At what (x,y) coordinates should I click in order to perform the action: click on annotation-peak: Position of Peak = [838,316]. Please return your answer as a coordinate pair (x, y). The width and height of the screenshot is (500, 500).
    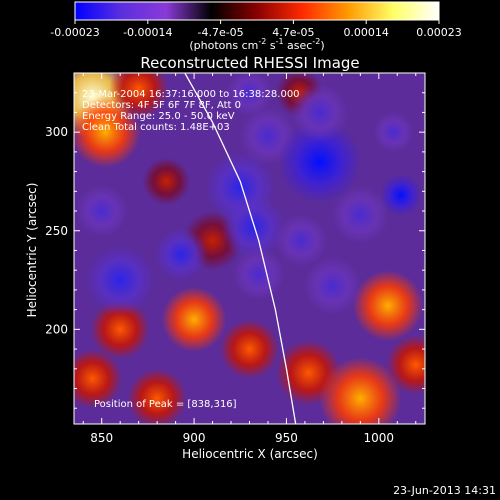
    Looking at the image, I should click on (165, 404).